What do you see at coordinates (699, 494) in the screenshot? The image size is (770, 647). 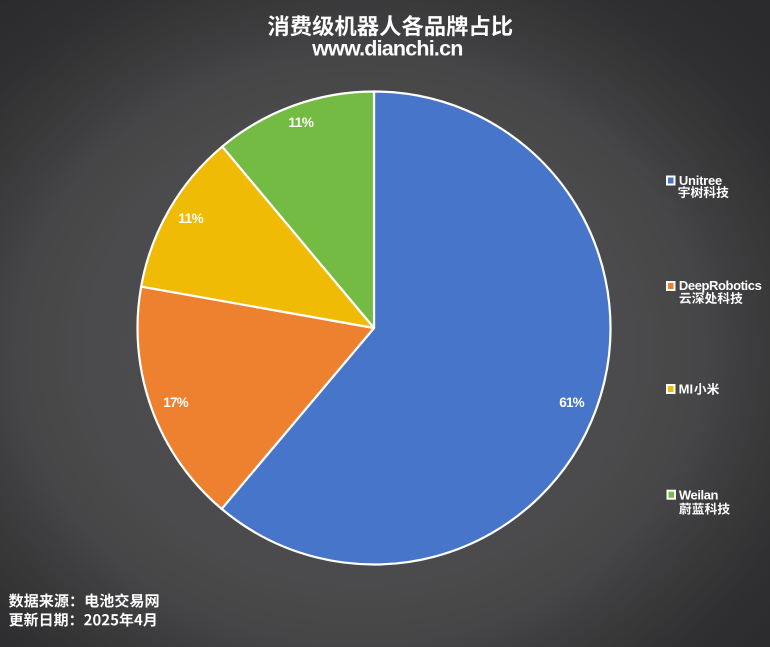 I see `svg-text: Weilan` at bounding box center [699, 494].